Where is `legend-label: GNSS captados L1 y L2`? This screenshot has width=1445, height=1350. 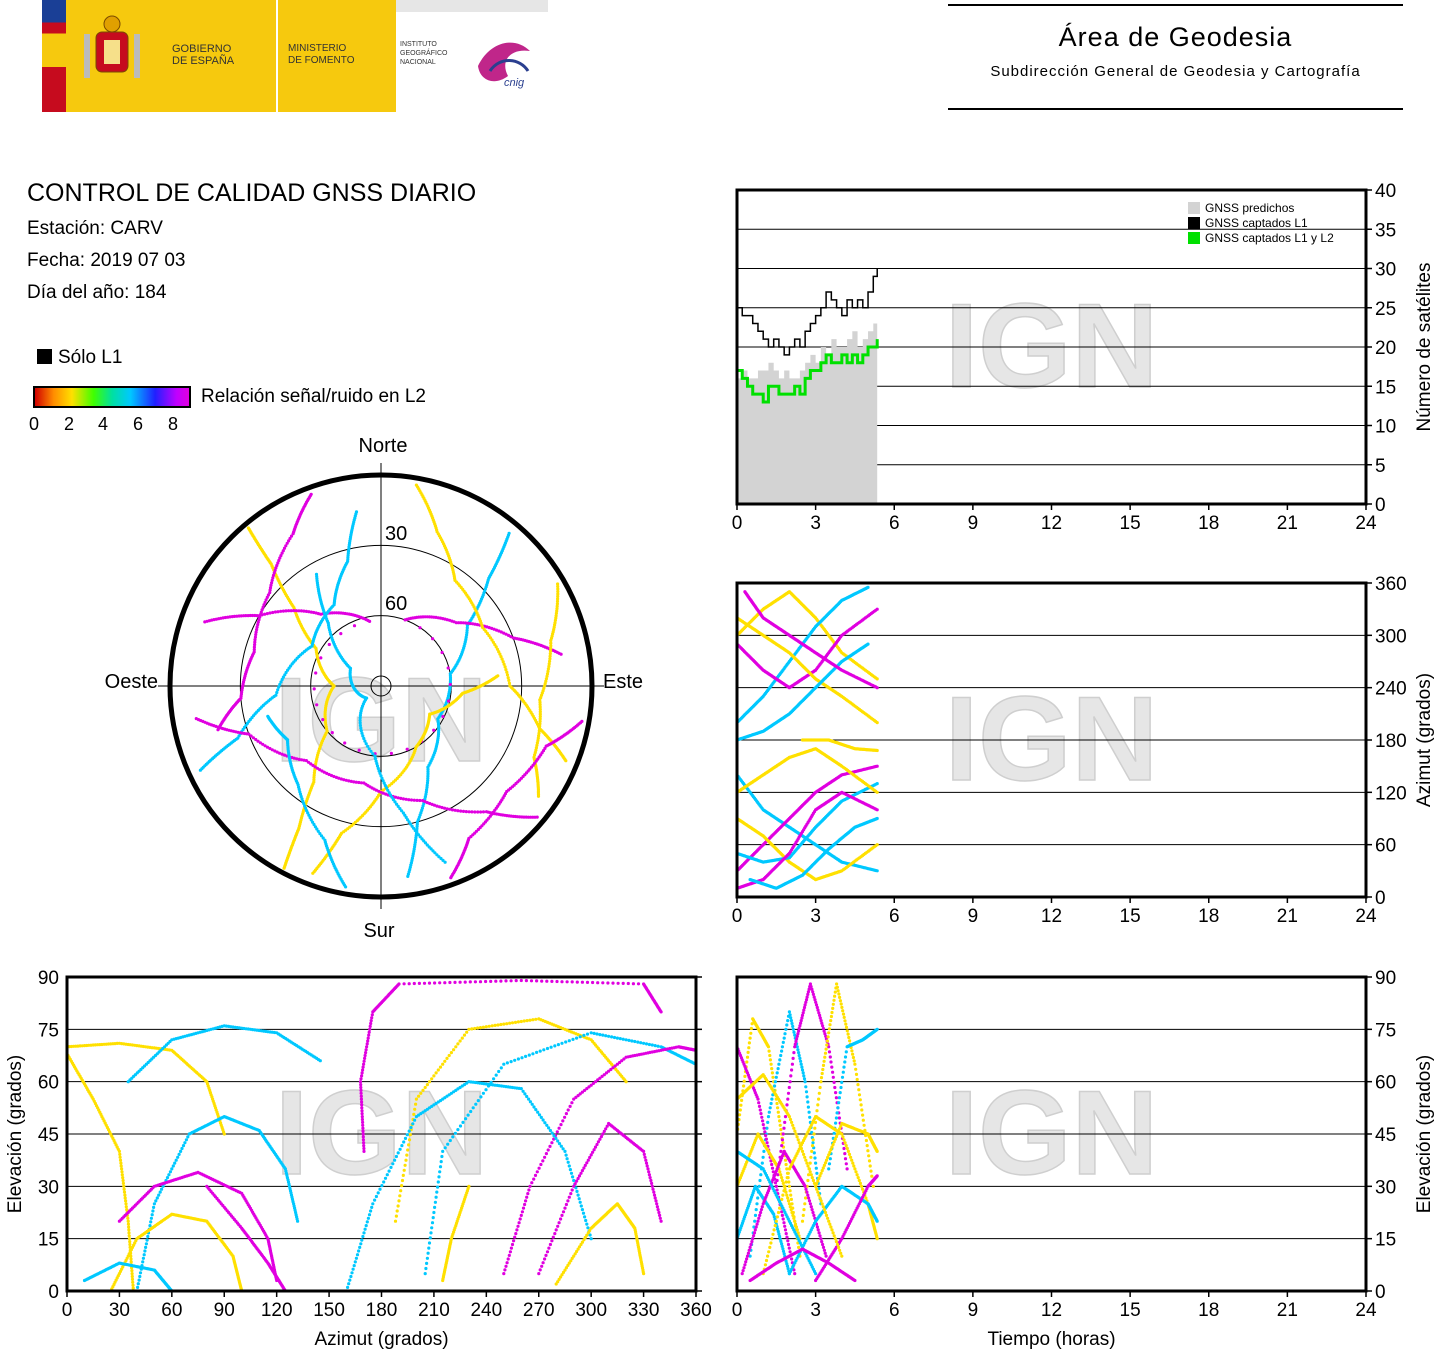
legend-label: GNSS captados L1 y L2 is located at coordinates (1269, 238).